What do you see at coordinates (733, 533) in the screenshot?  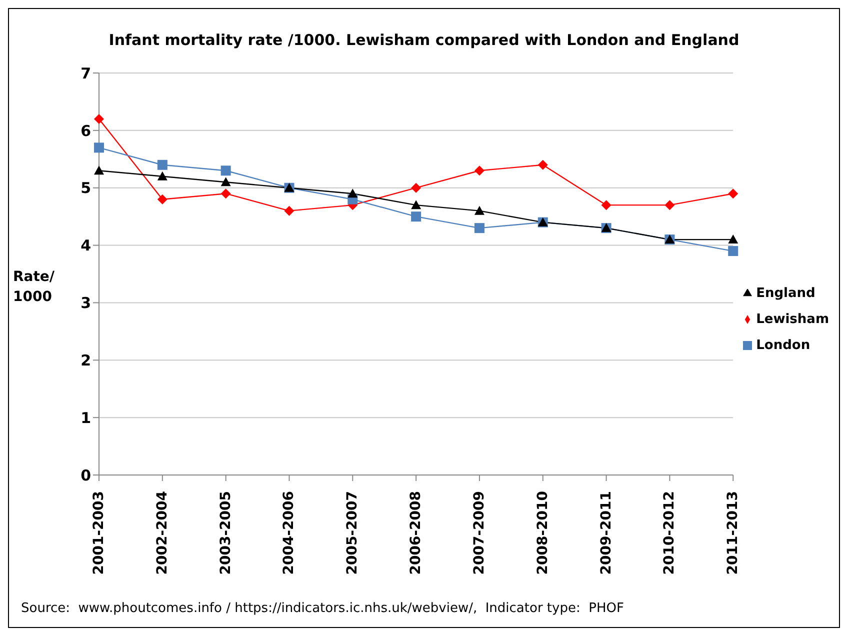 I see `x-tick-label: 2011-2013` at bounding box center [733, 533].